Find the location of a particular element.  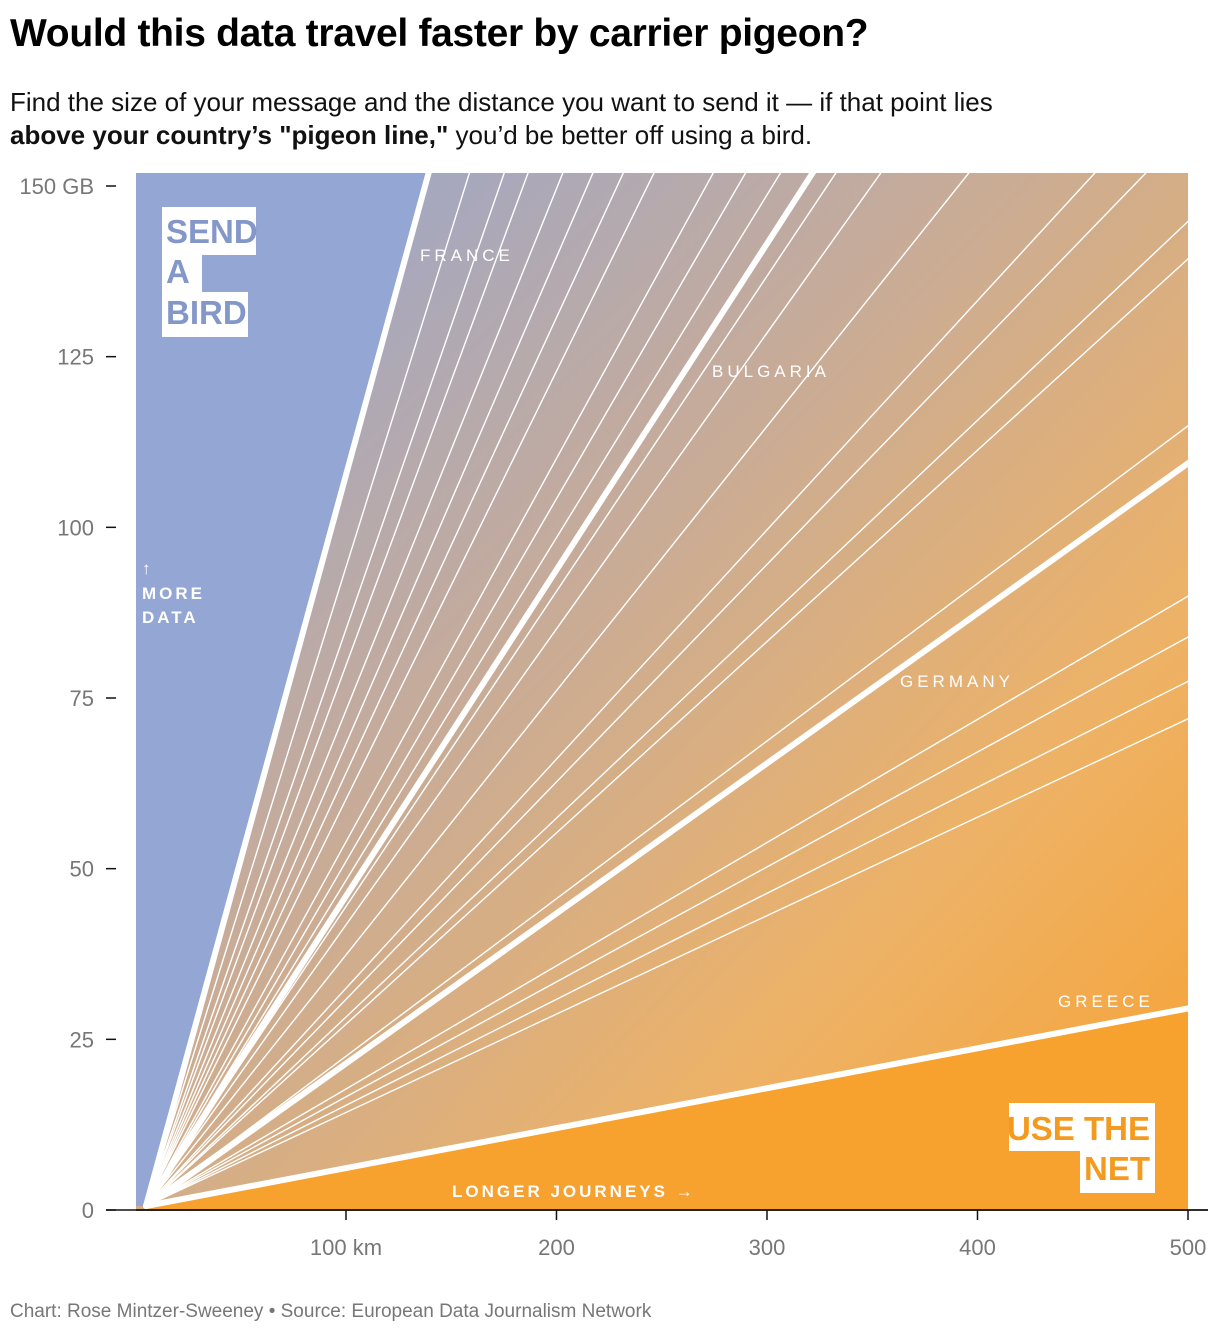

y-axis: 0 25 50 75 100 125 150 GB is located at coordinates (67, 698).